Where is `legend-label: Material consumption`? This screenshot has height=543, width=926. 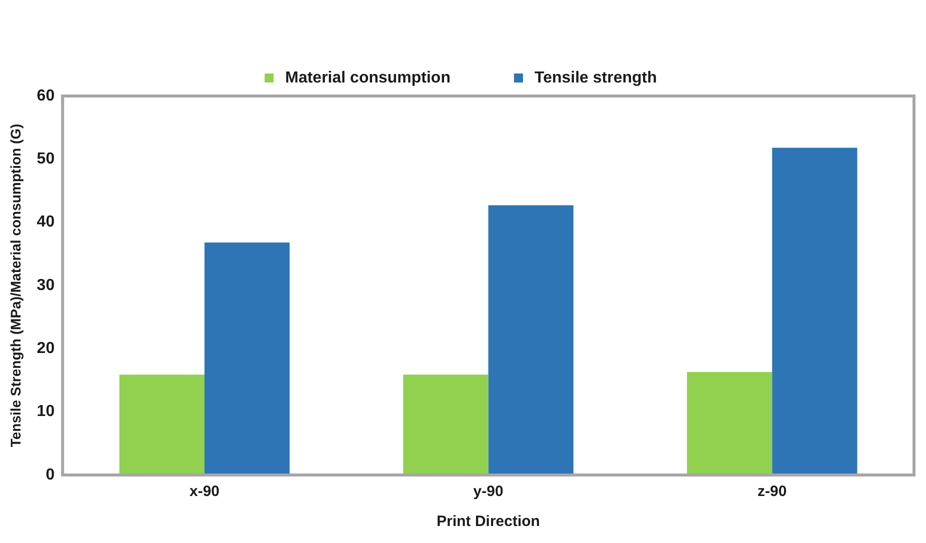
legend-label: Material consumption is located at coordinates (367, 77).